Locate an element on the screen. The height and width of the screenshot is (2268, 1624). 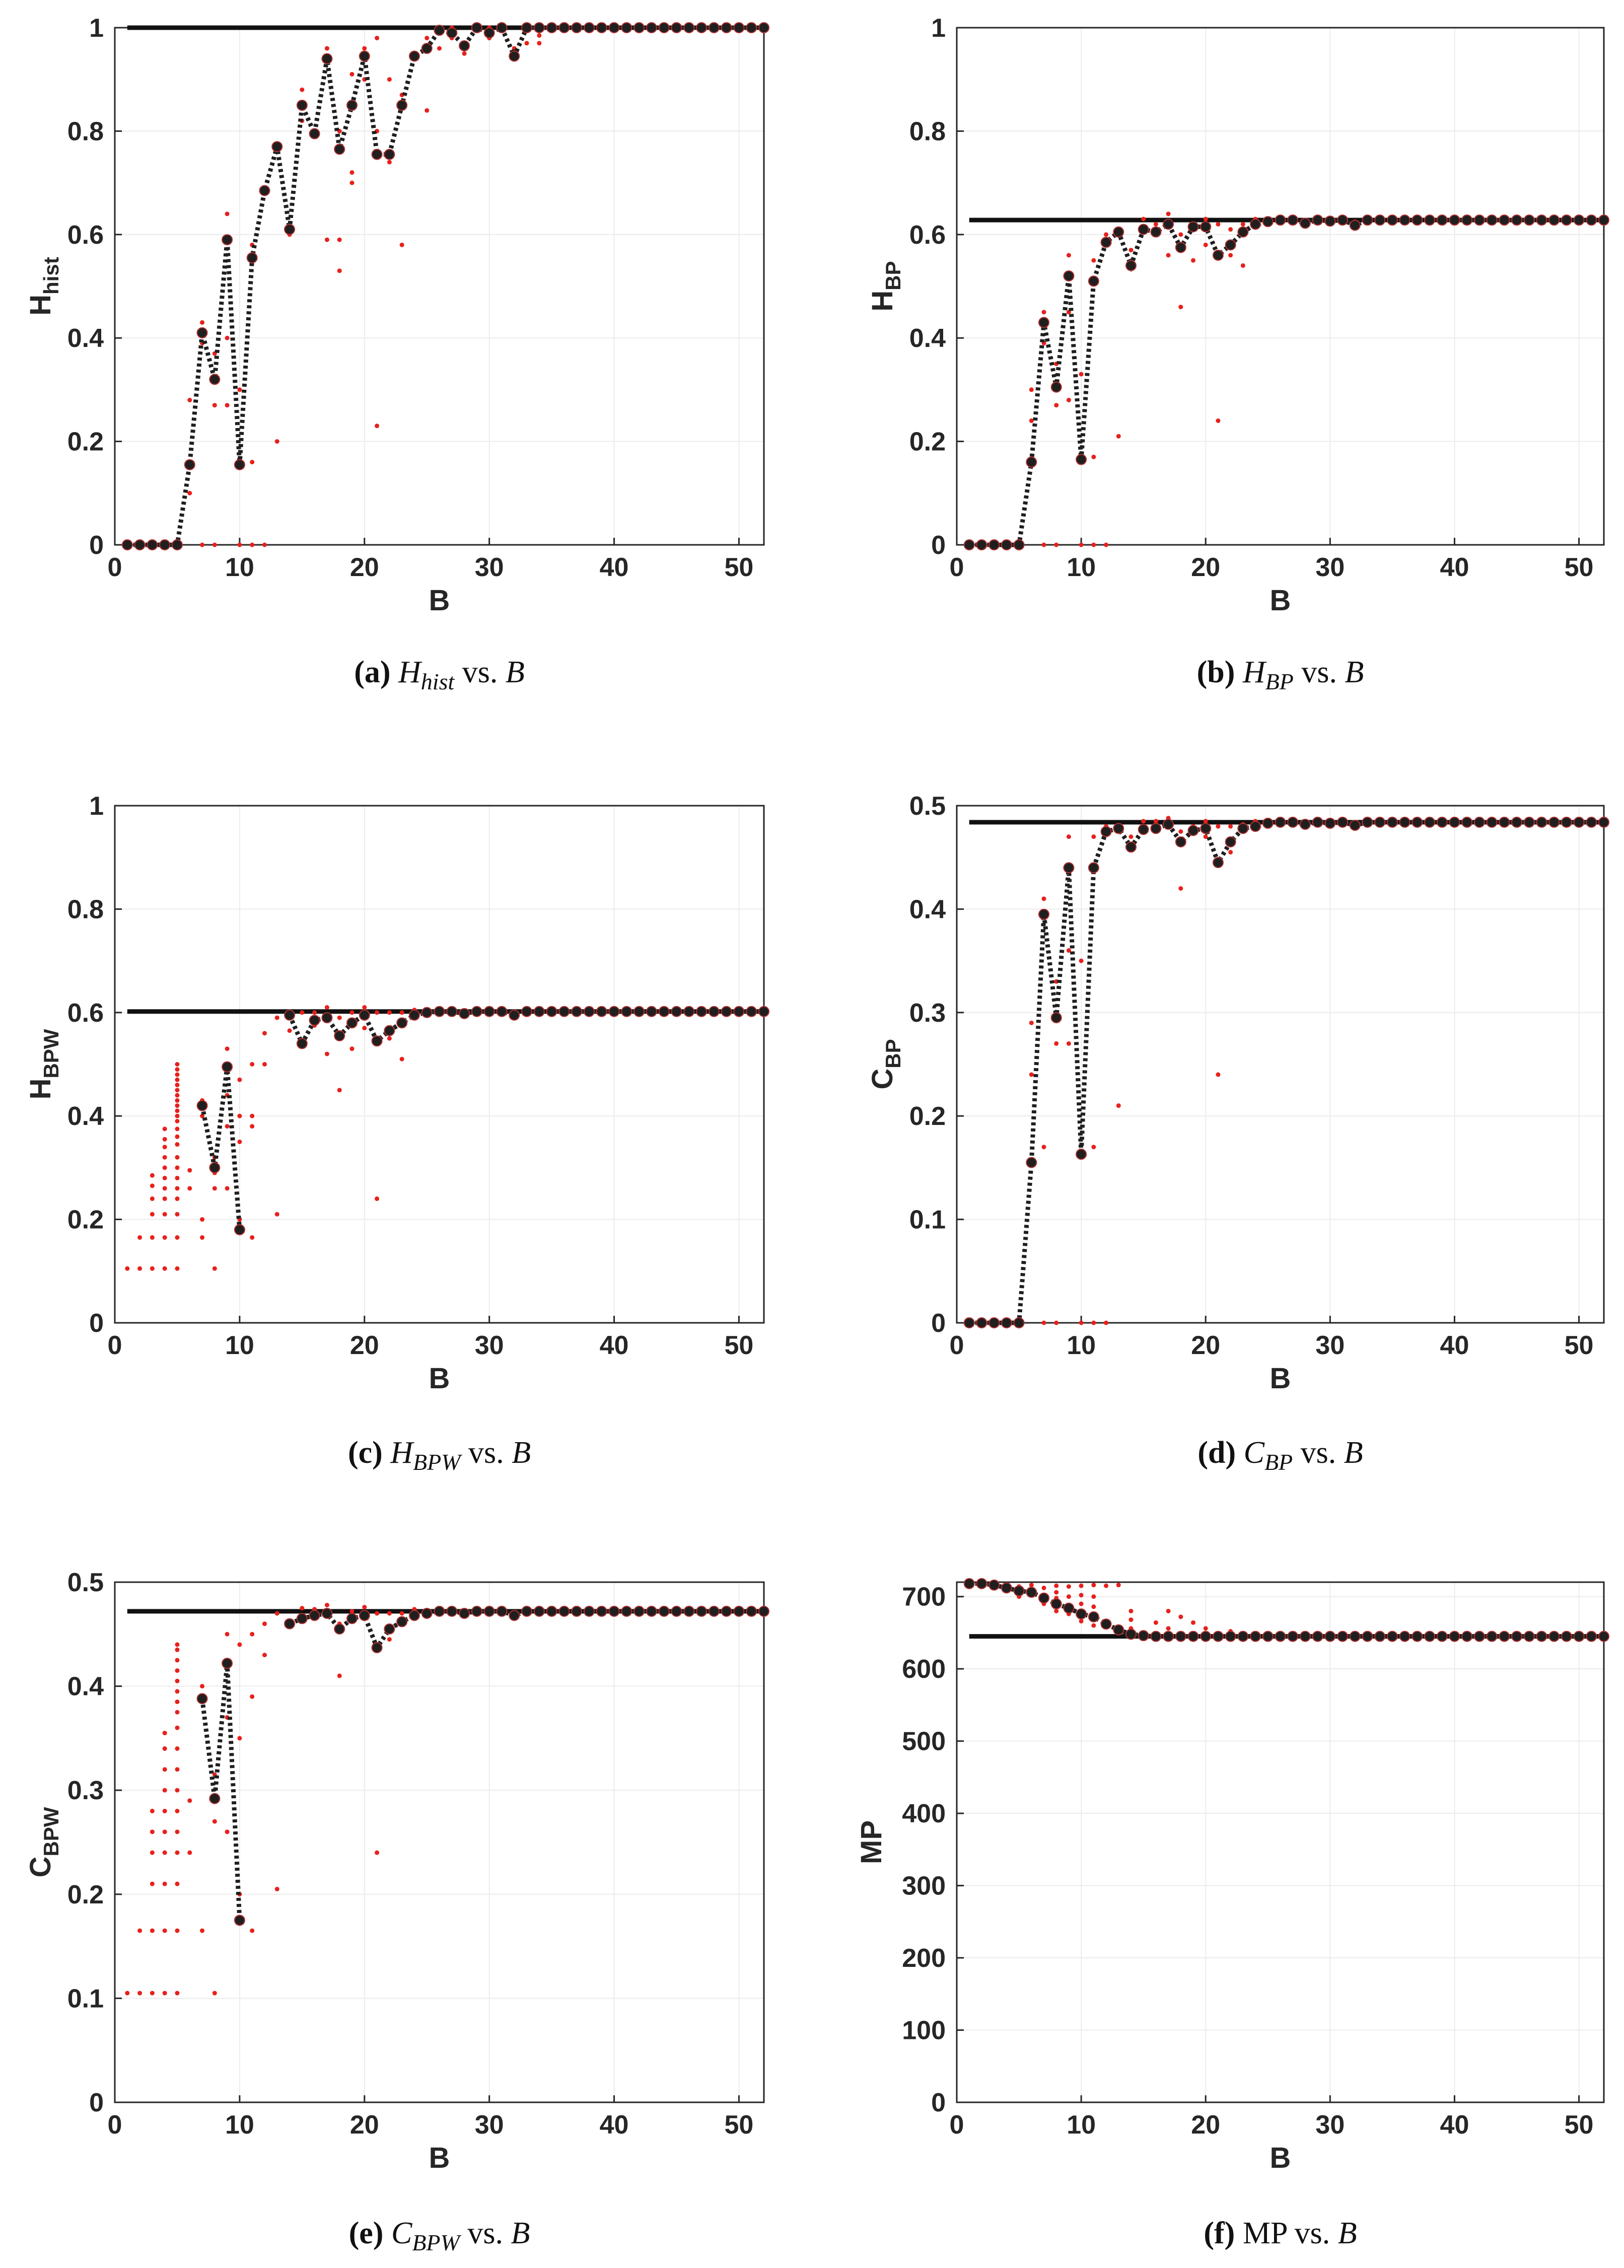
x-tick-label: 10 is located at coordinates (1081, 1346).